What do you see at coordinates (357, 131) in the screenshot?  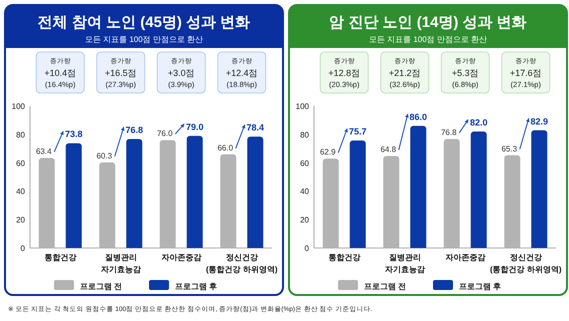 I see `data-label: 75.7` at bounding box center [357, 131].